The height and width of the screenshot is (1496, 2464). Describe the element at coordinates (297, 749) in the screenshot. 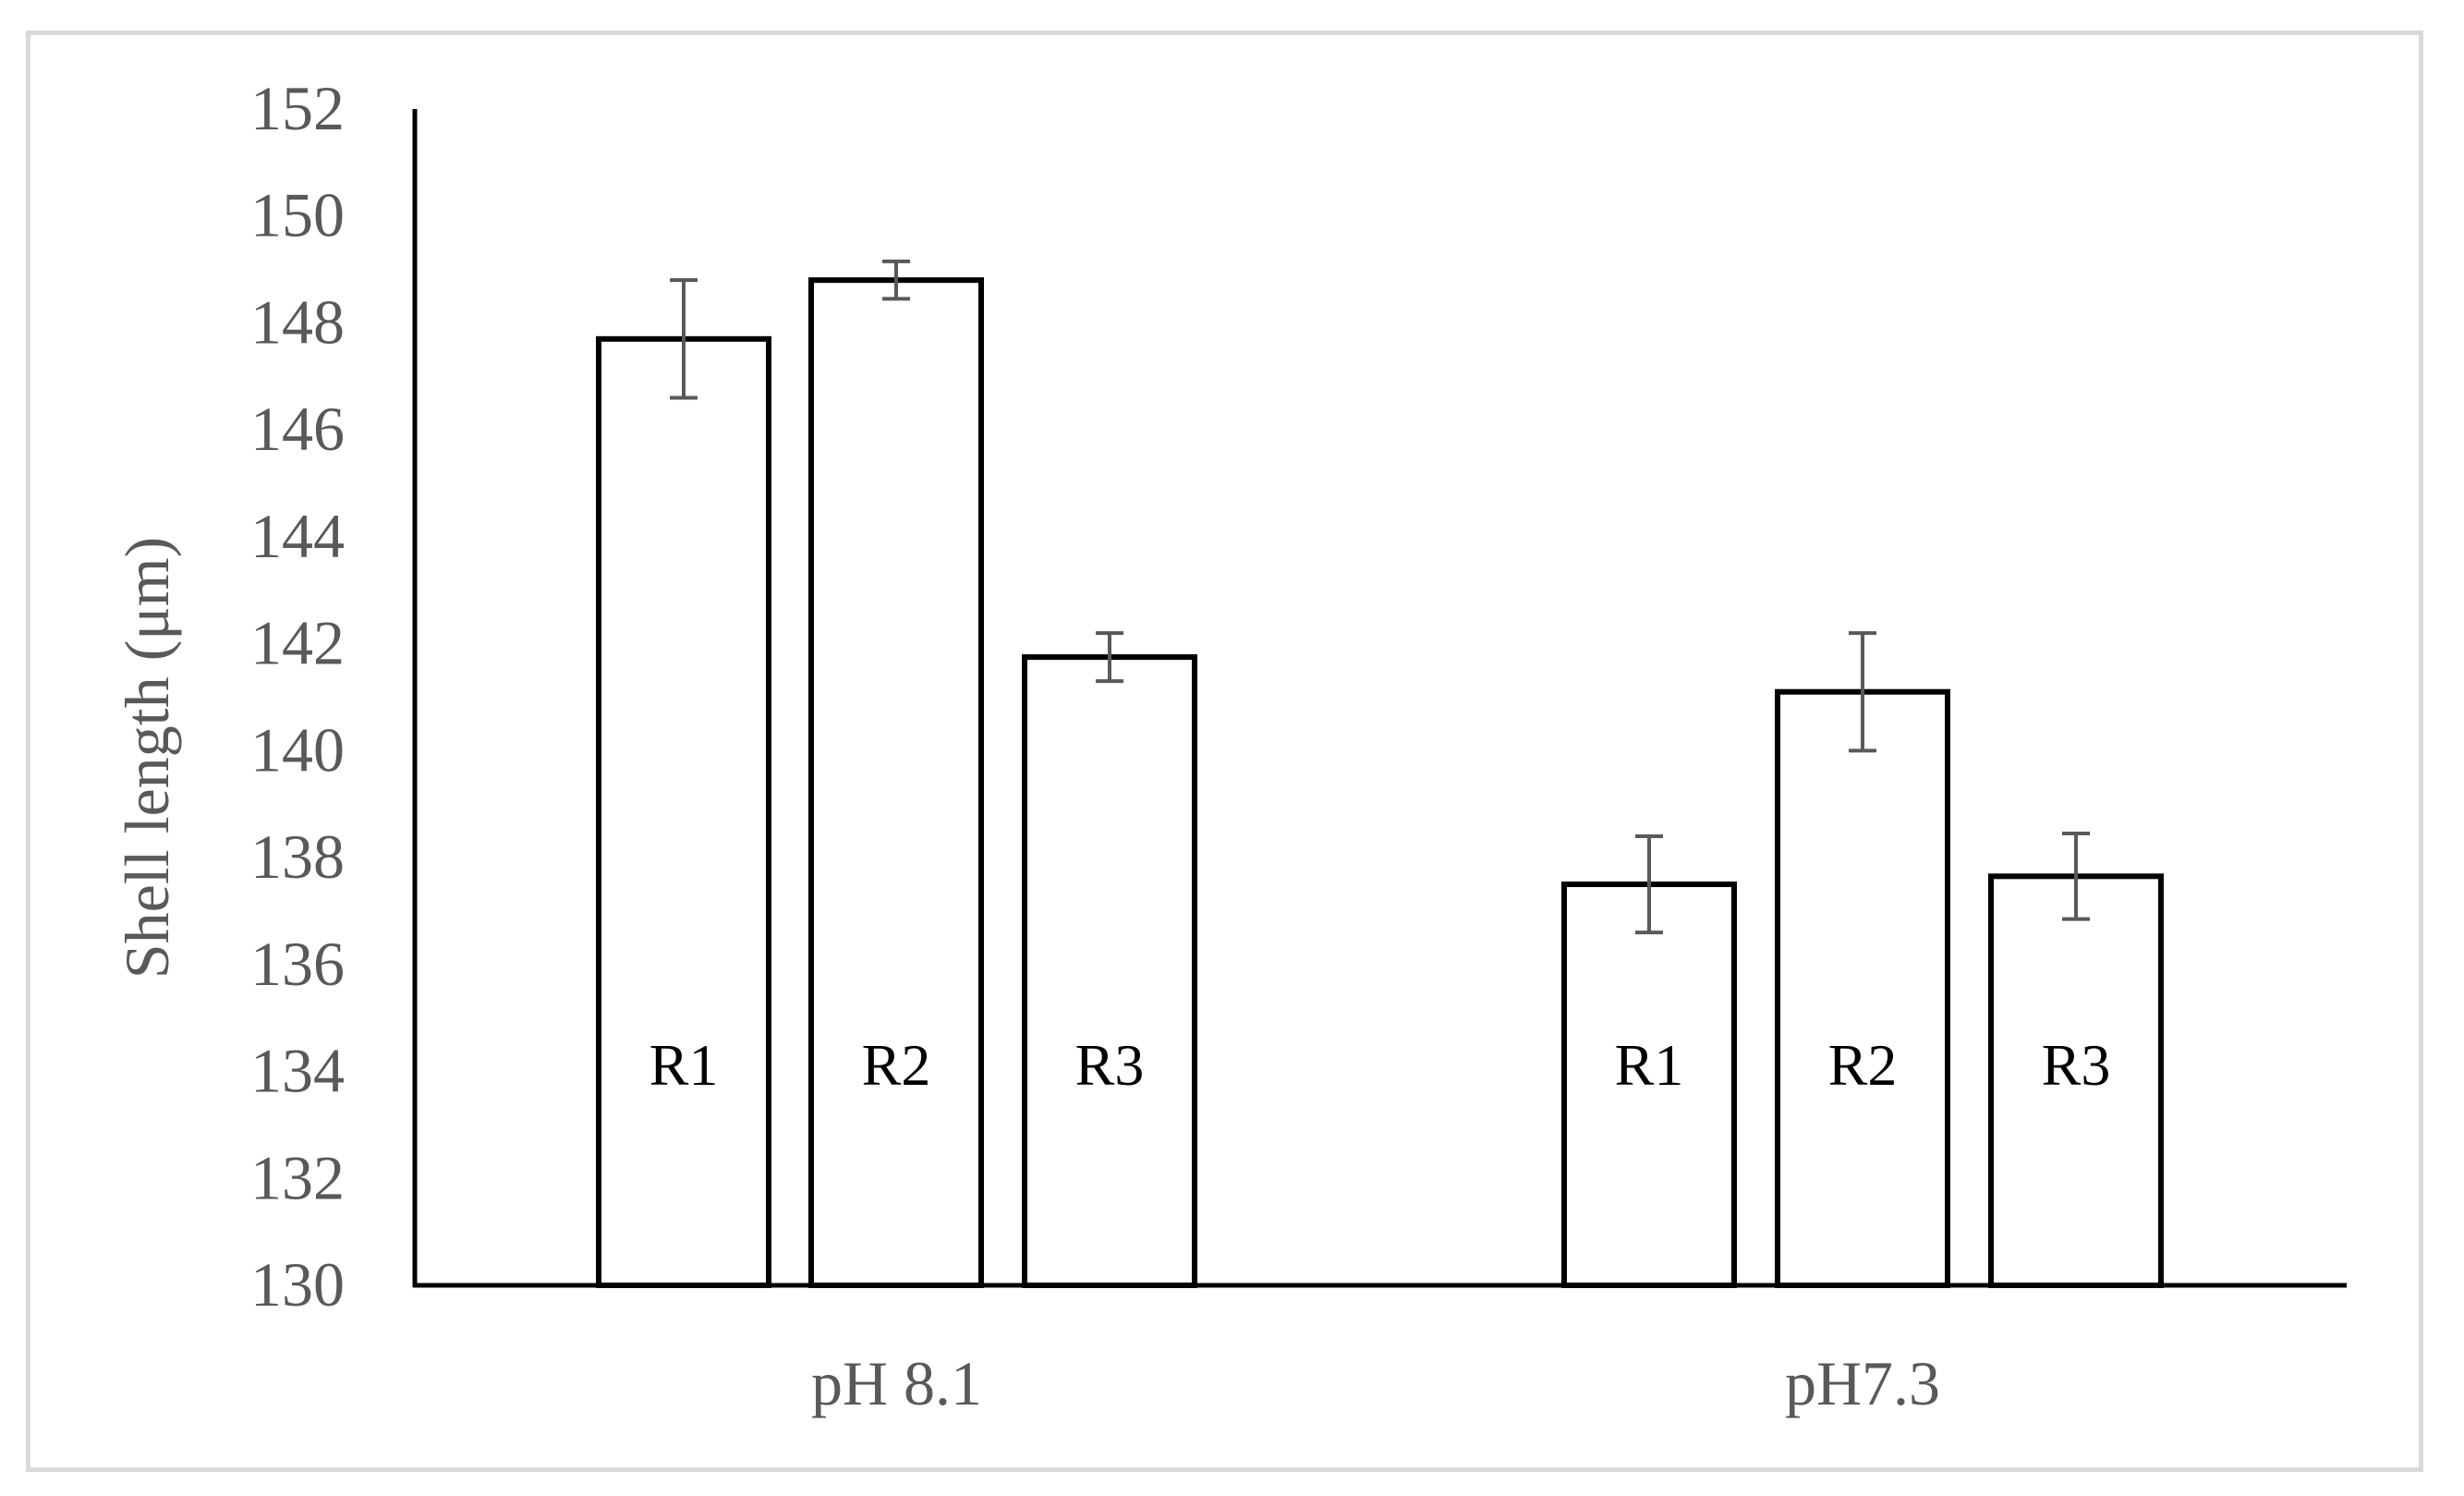

I see `y-tick-label: 140` at that location.